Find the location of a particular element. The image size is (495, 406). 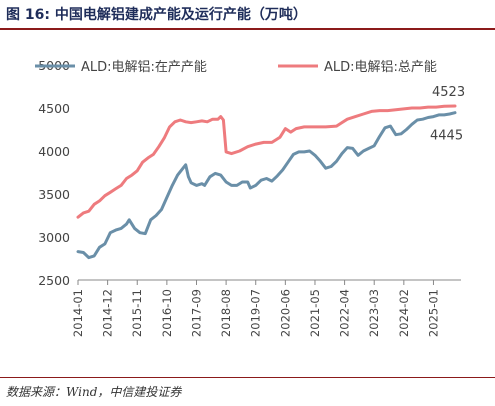

end-label-total: 4523 is located at coordinates (448, 92).